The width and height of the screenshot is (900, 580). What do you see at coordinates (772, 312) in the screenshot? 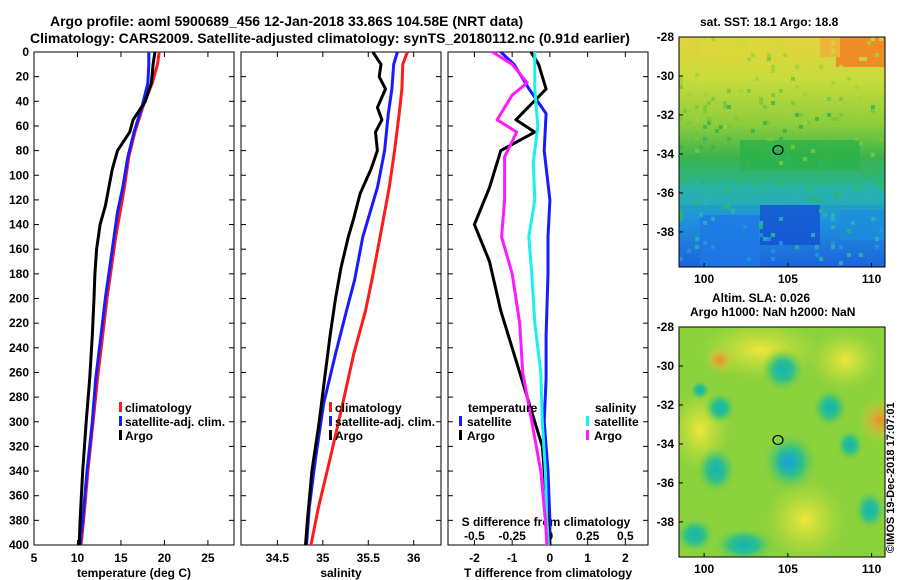
I see `sla-map-title-2: Argo h1000: NaN h2000: NaN` at bounding box center [772, 312].